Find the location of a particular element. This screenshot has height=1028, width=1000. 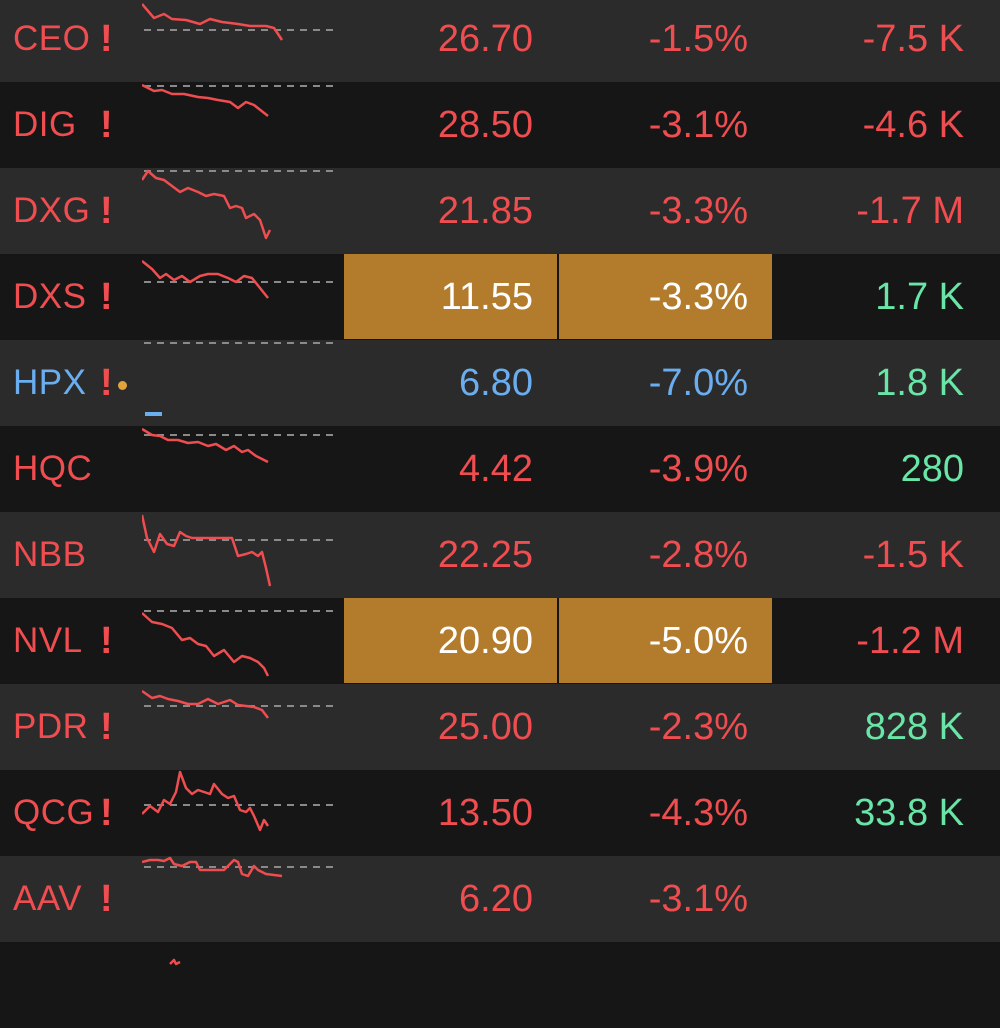

price-cell: 28.50 is located at coordinates (450, 124).